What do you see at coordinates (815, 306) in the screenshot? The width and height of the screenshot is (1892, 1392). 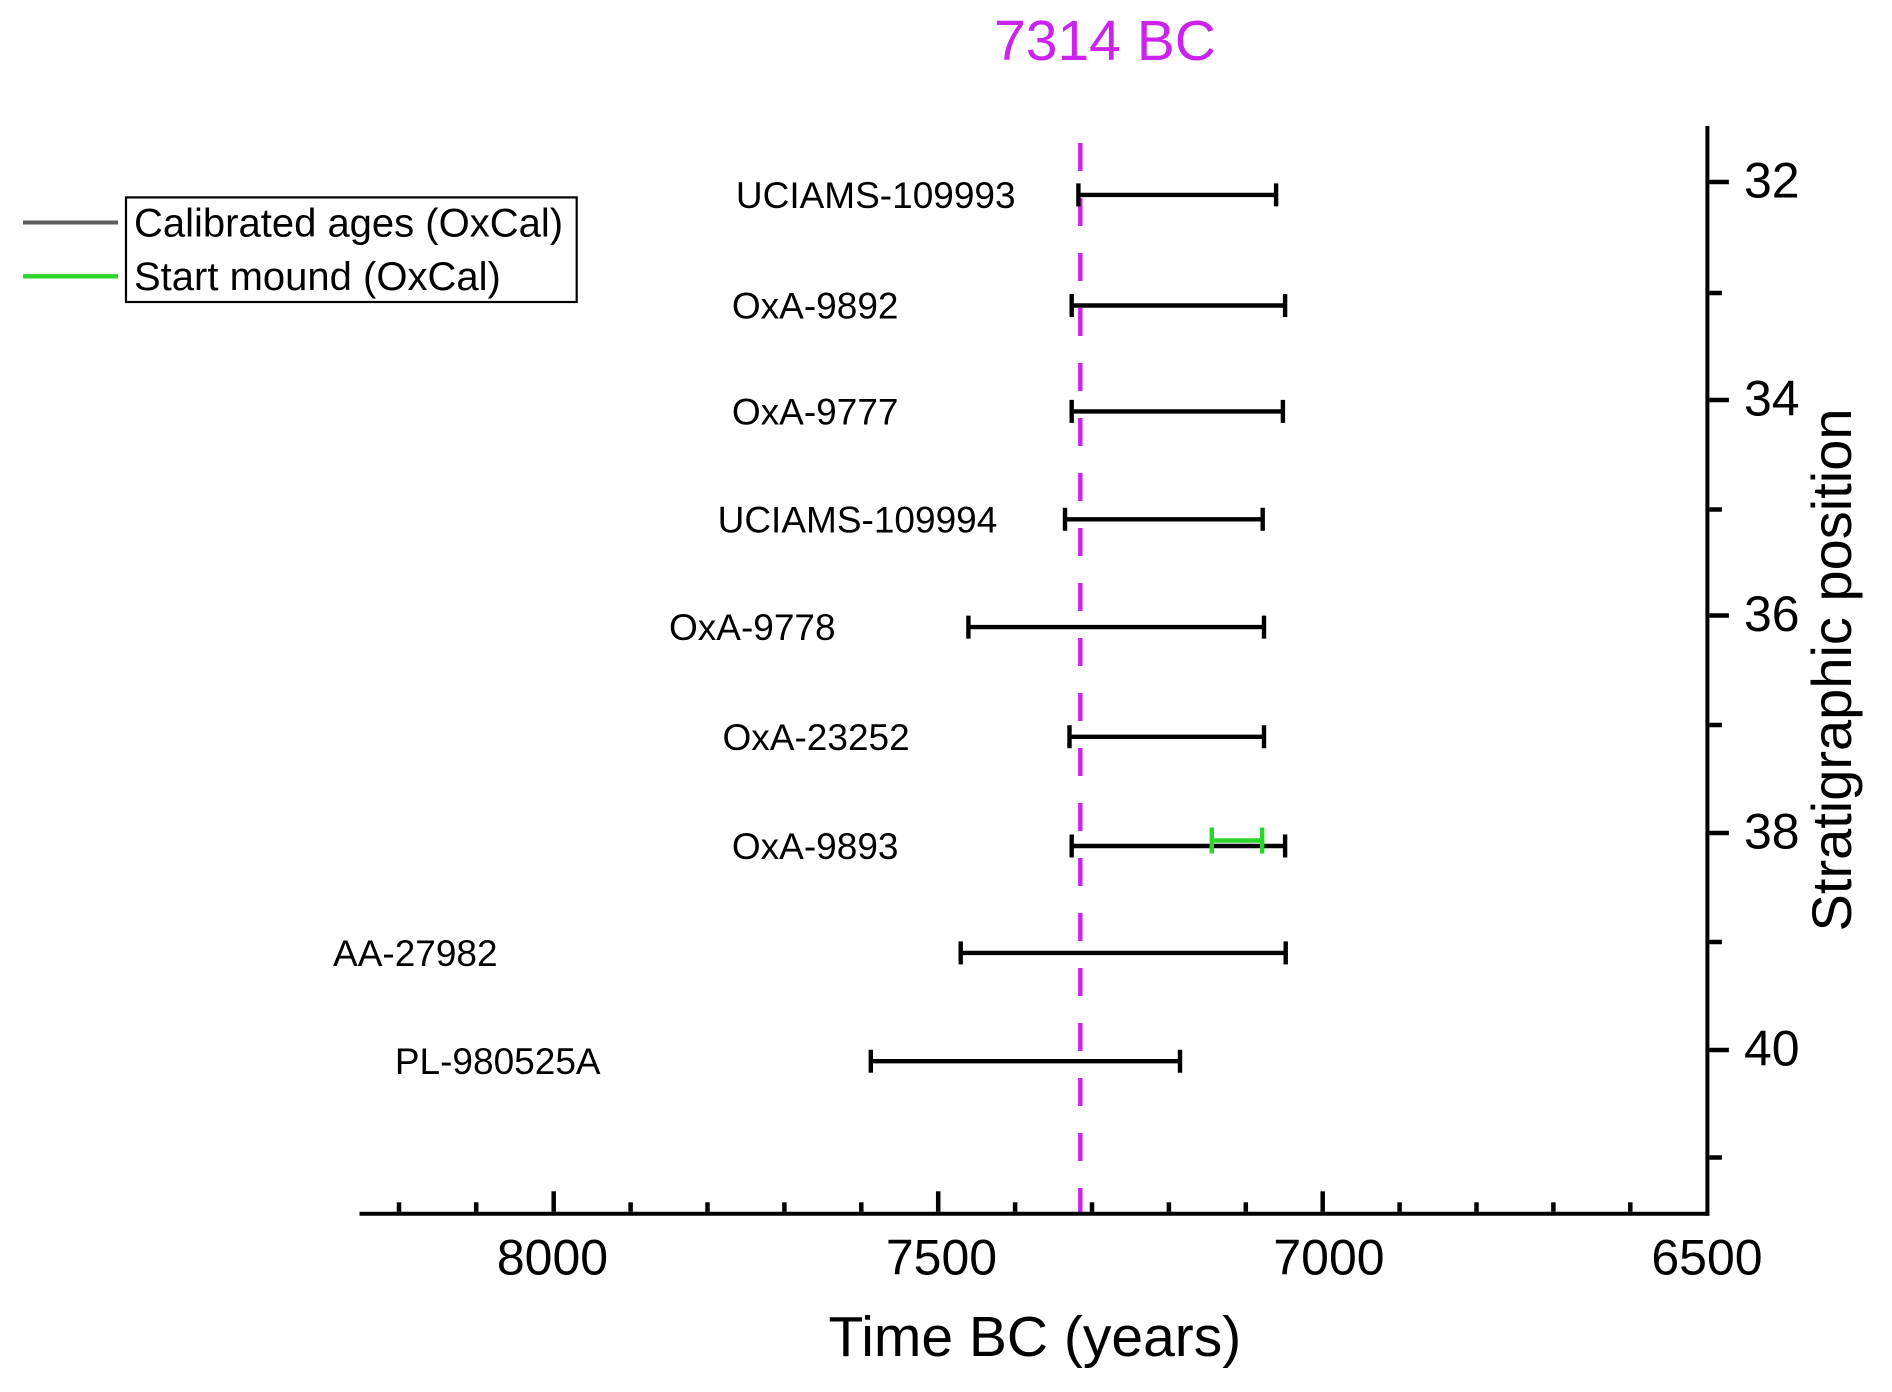 I see `svg-text: OxA-9892` at bounding box center [815, 306].